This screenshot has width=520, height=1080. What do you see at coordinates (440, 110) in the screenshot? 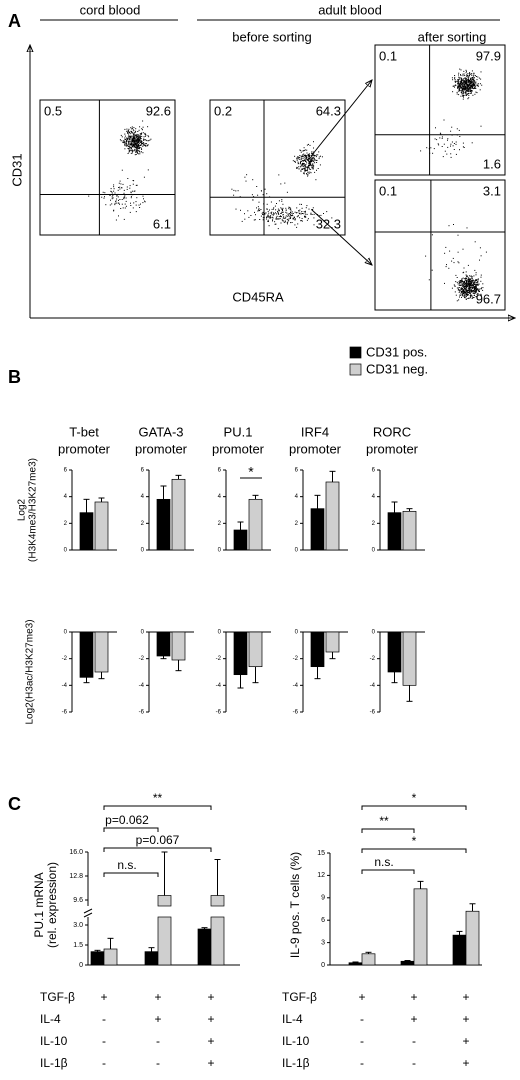
I see `flow-plot-frame` at bounding box center [440, 110].